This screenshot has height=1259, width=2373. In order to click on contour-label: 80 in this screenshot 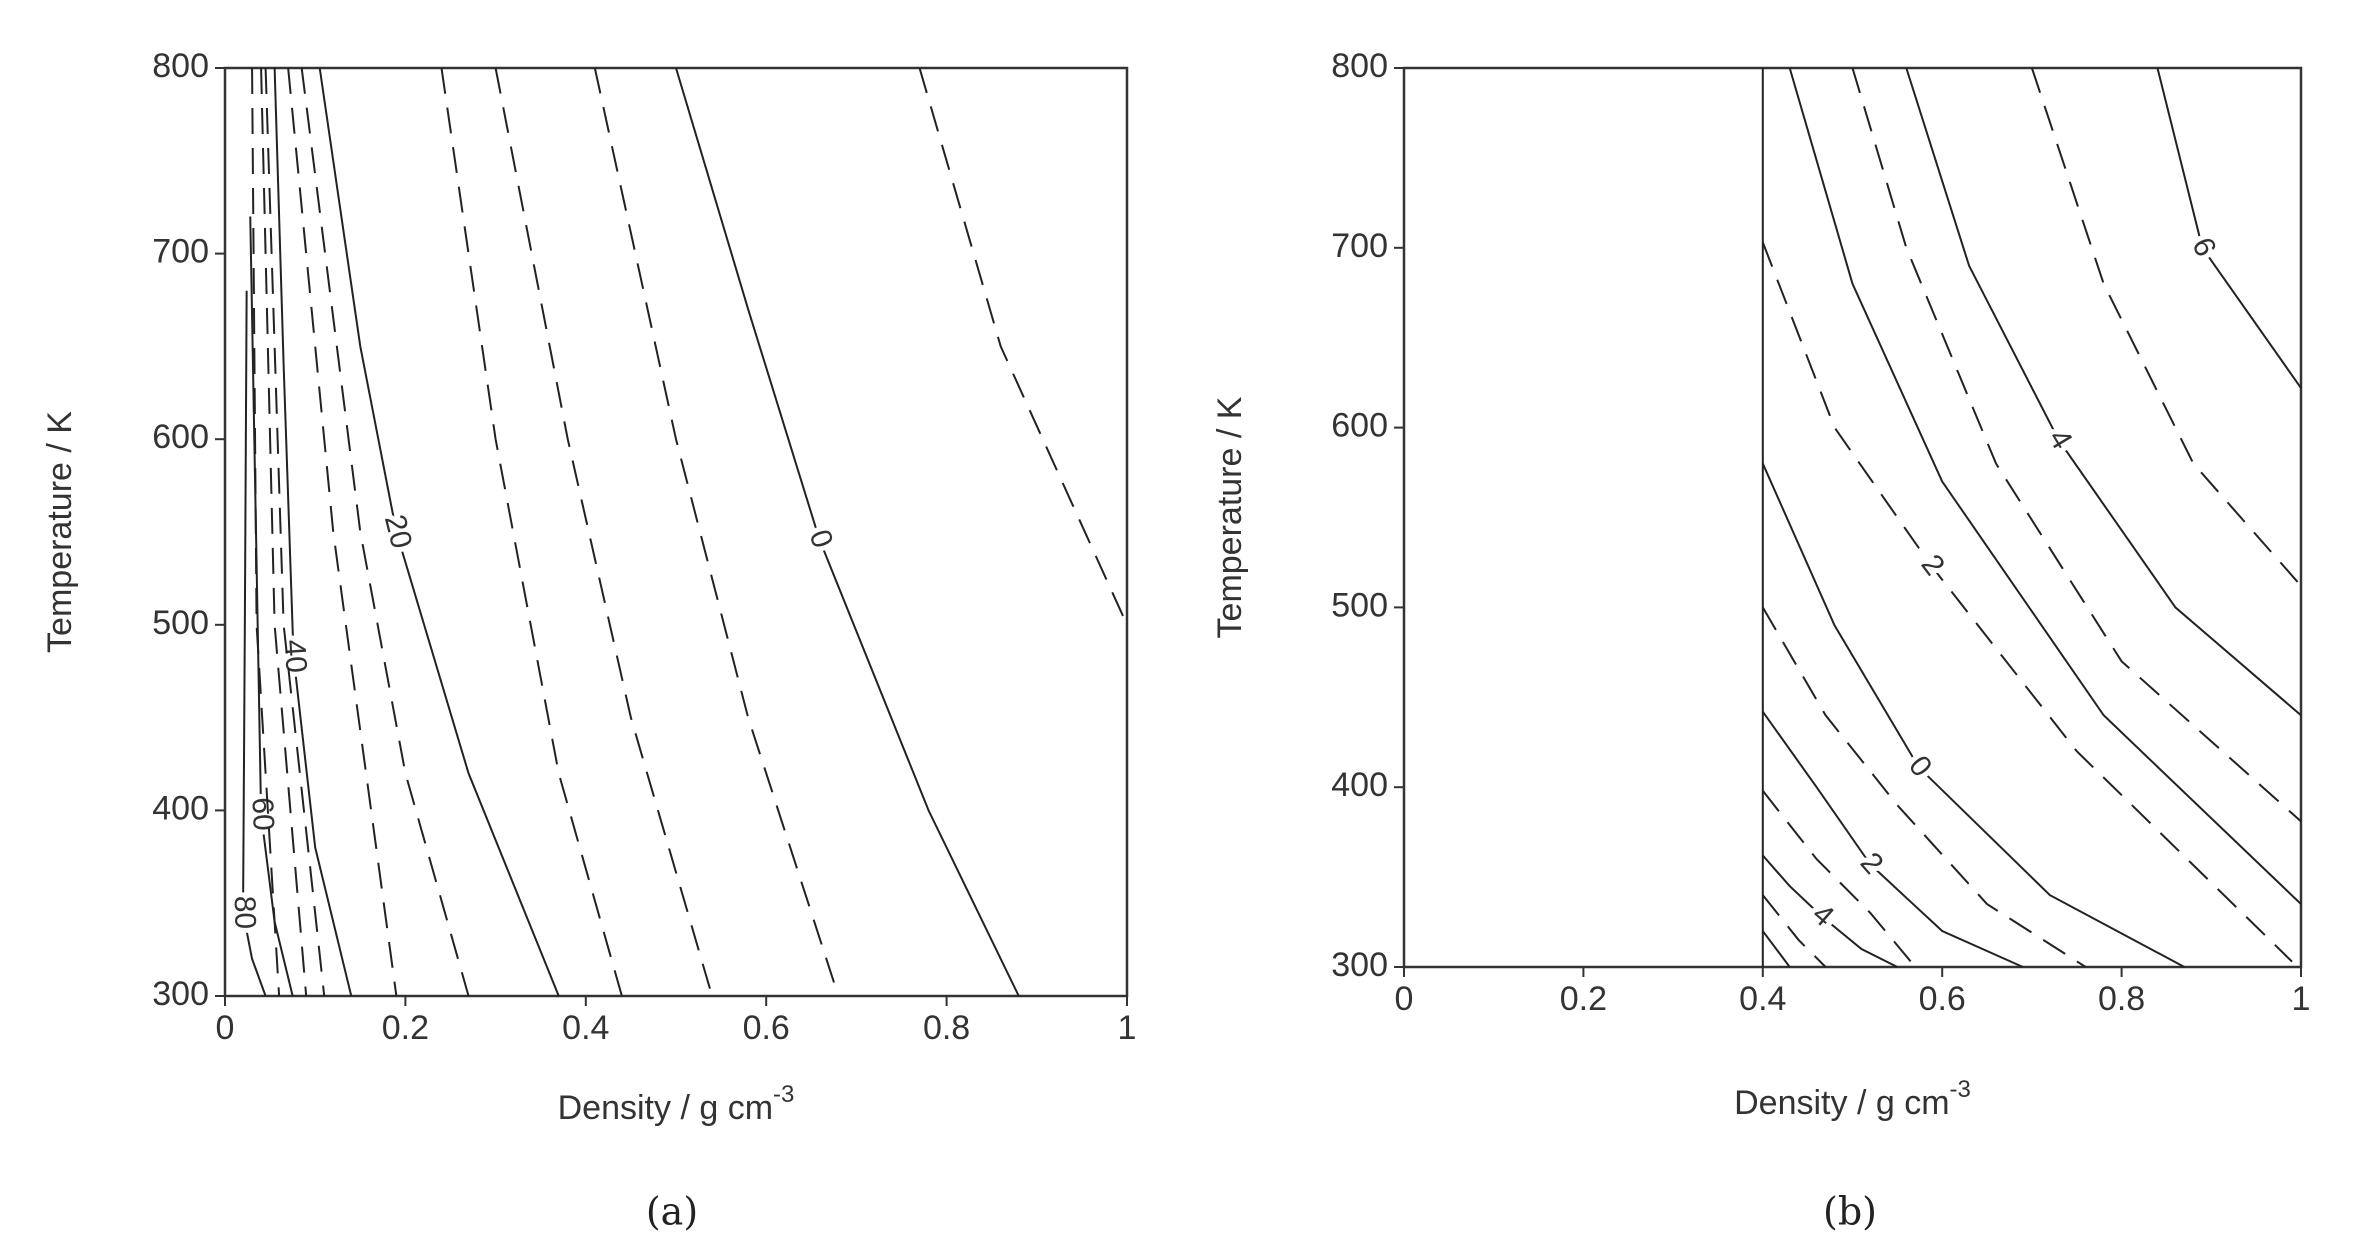, I will do `click(245, 912)`.